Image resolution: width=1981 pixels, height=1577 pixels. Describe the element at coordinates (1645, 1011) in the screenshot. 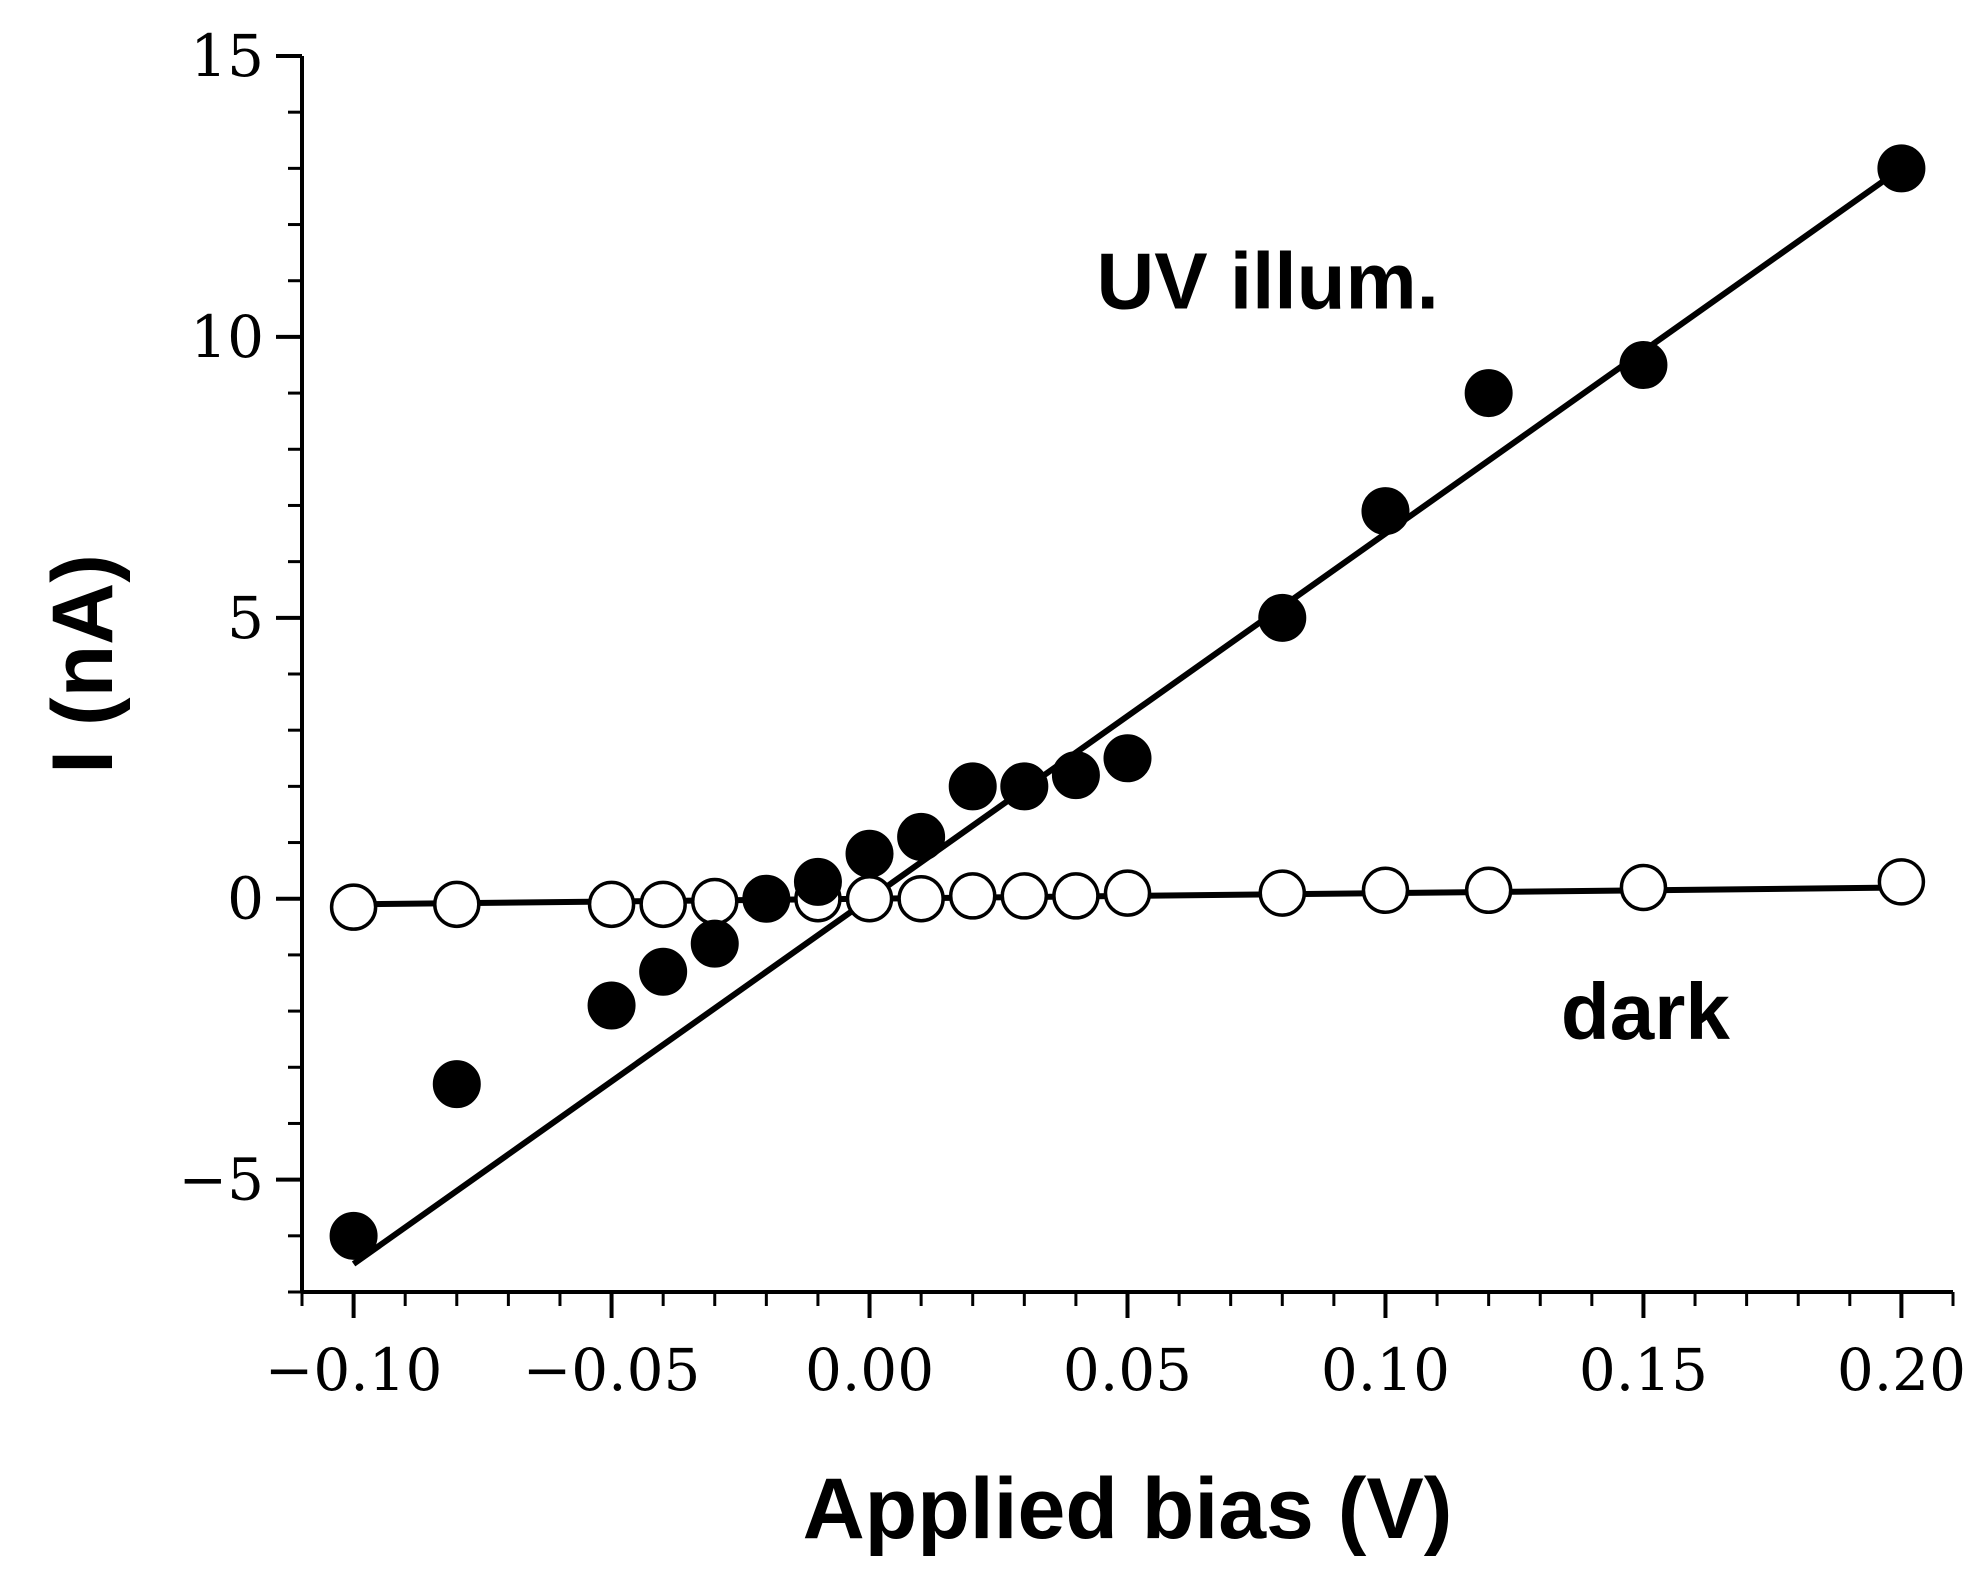

I see `annotation-dark: dark` at that location.